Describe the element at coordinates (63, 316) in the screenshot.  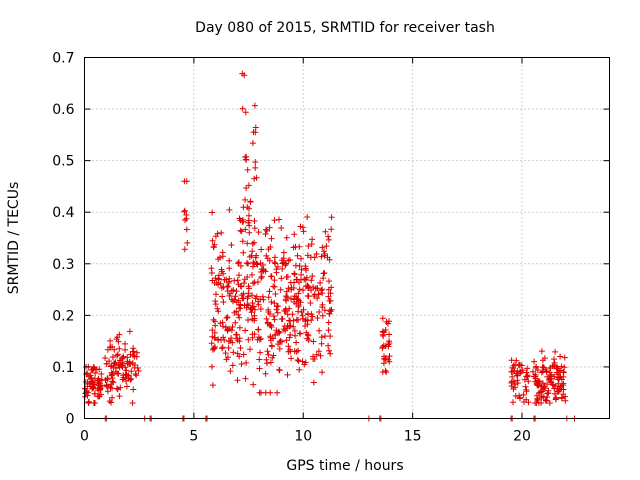
I see `y-tick-label: 0.2` at that location.